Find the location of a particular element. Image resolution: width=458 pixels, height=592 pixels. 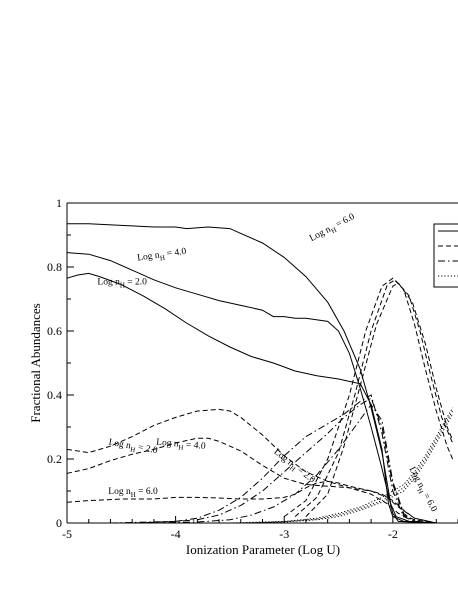

series-line-dashdot is located at coordinates (295, 463).